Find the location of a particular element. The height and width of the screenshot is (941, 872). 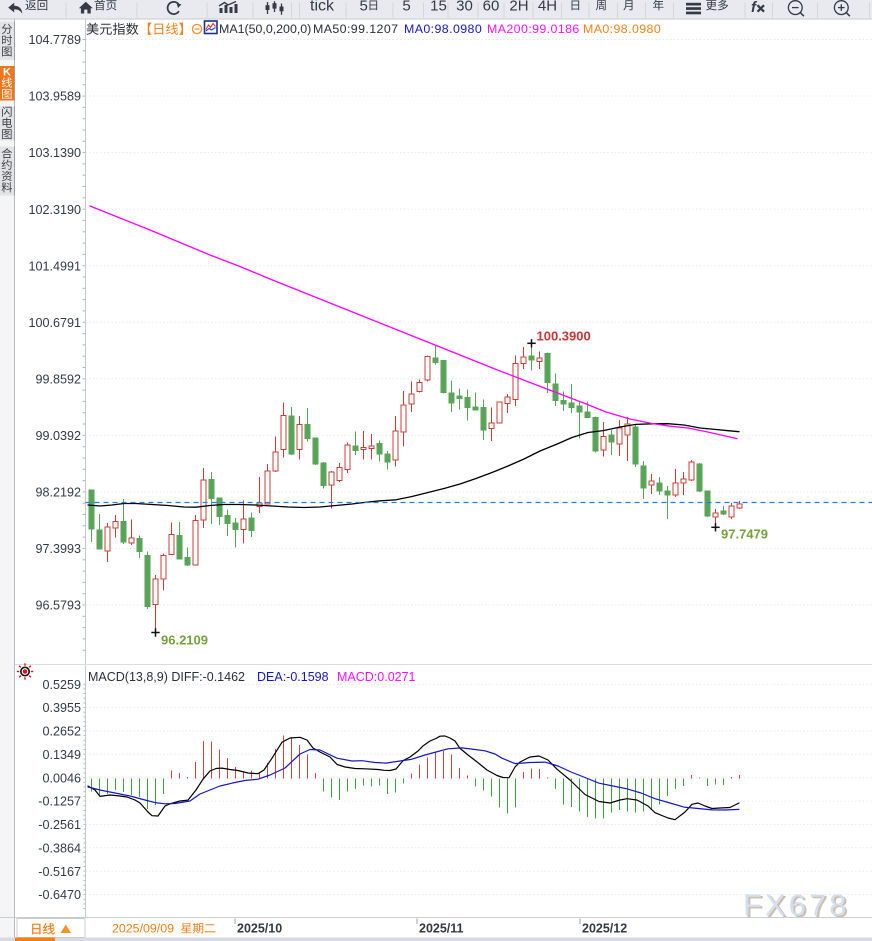

svg-text: -0.2561 is located at coordinates (59, 825).